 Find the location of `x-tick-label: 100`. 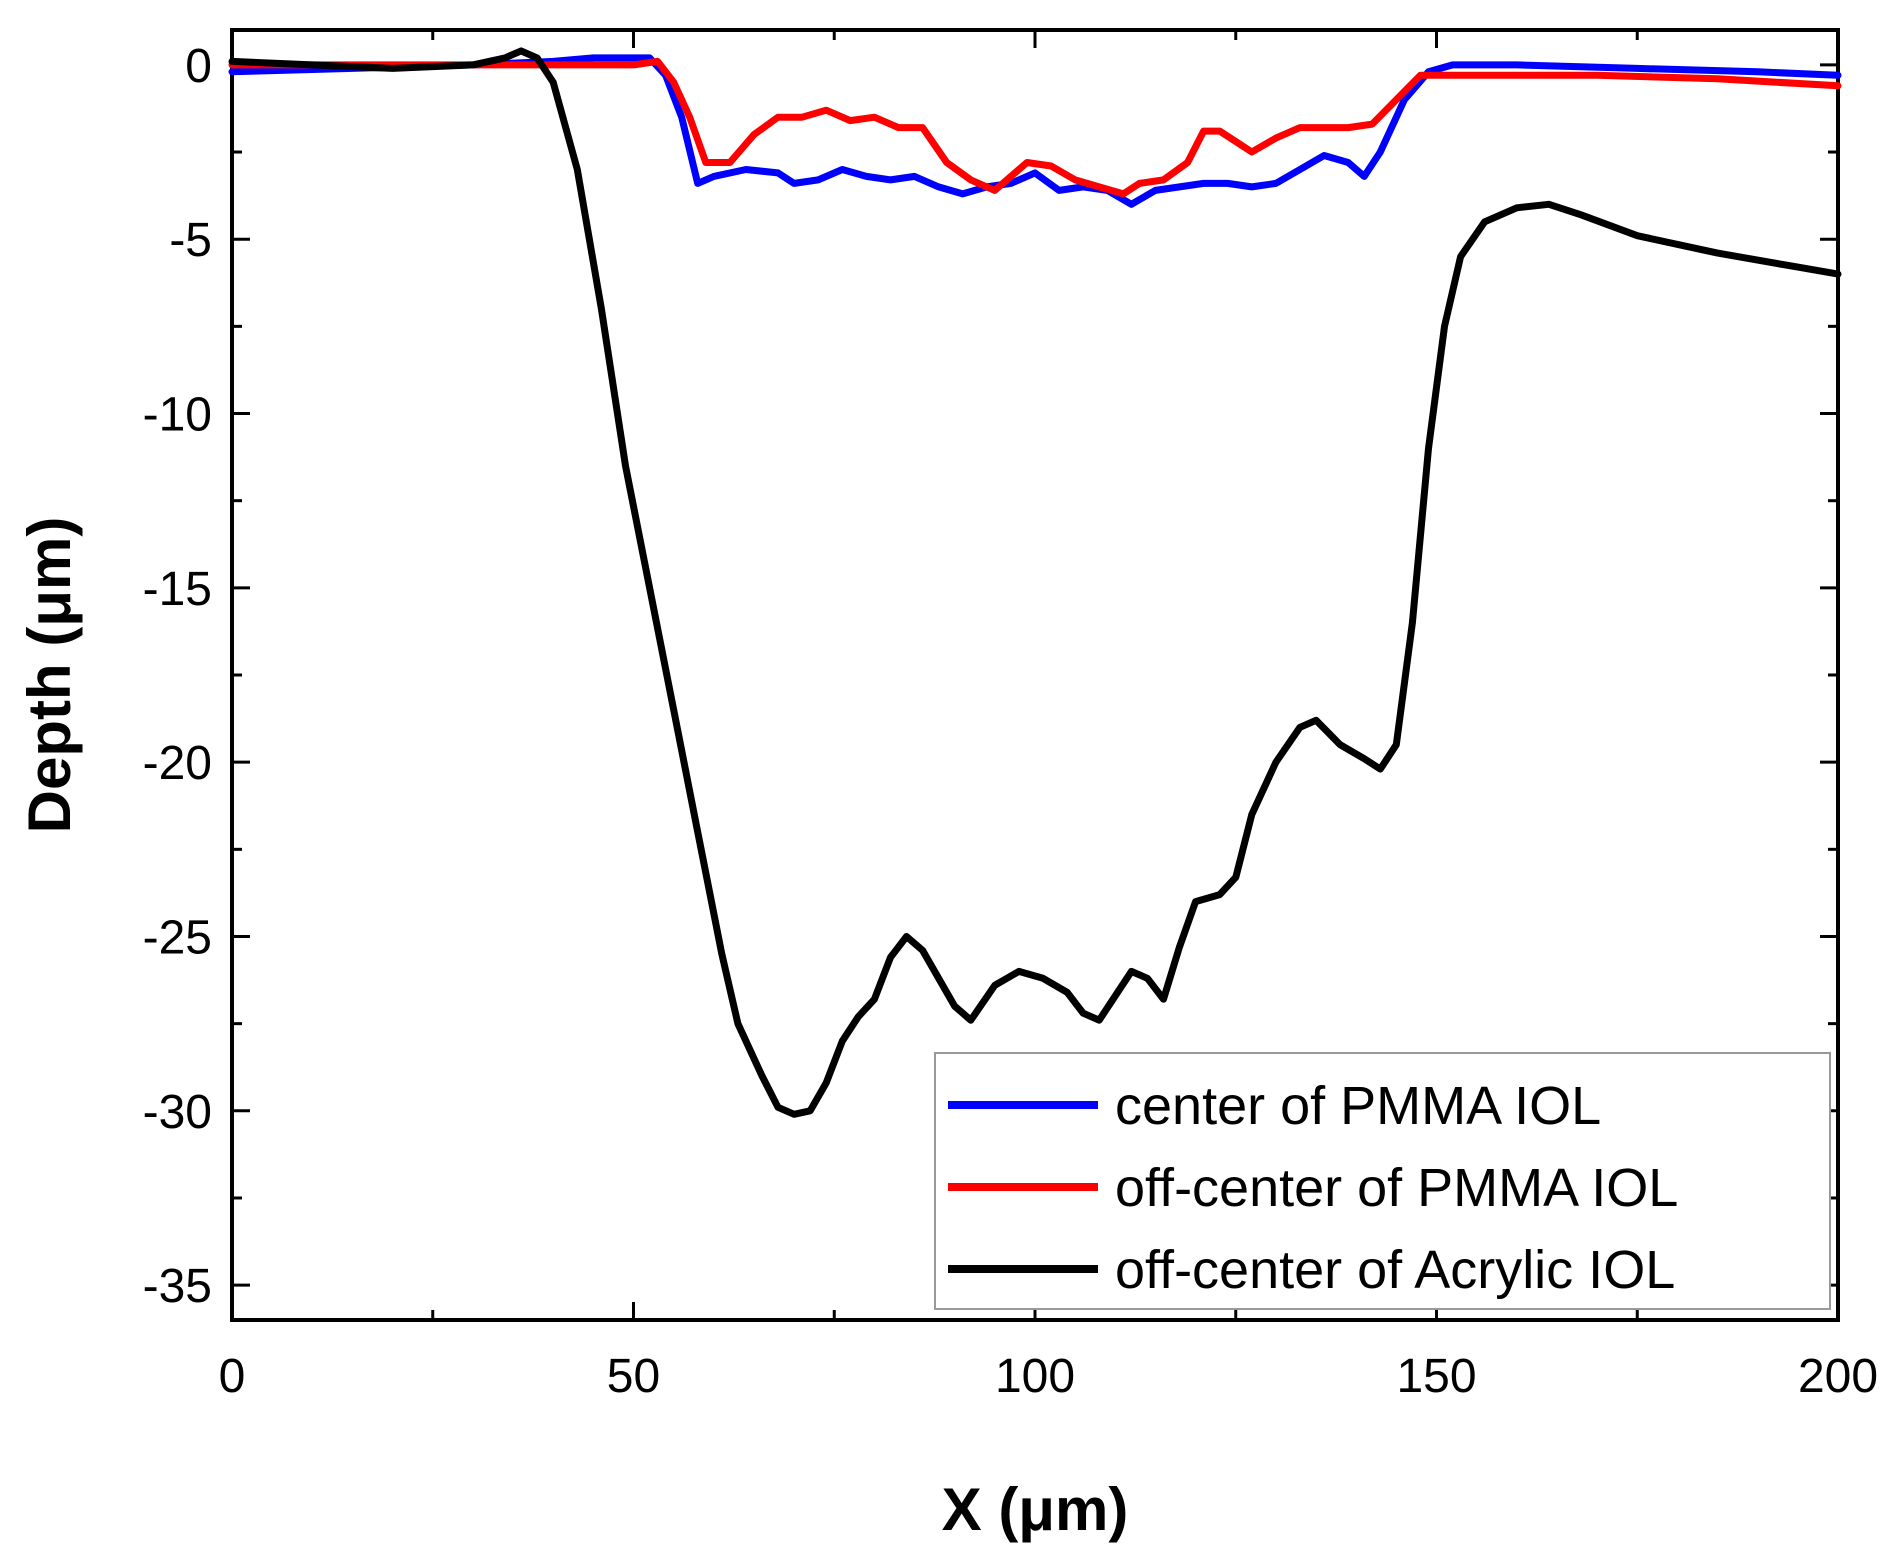

x-tick-label: 100 is located at coordinates (1035, 1376).